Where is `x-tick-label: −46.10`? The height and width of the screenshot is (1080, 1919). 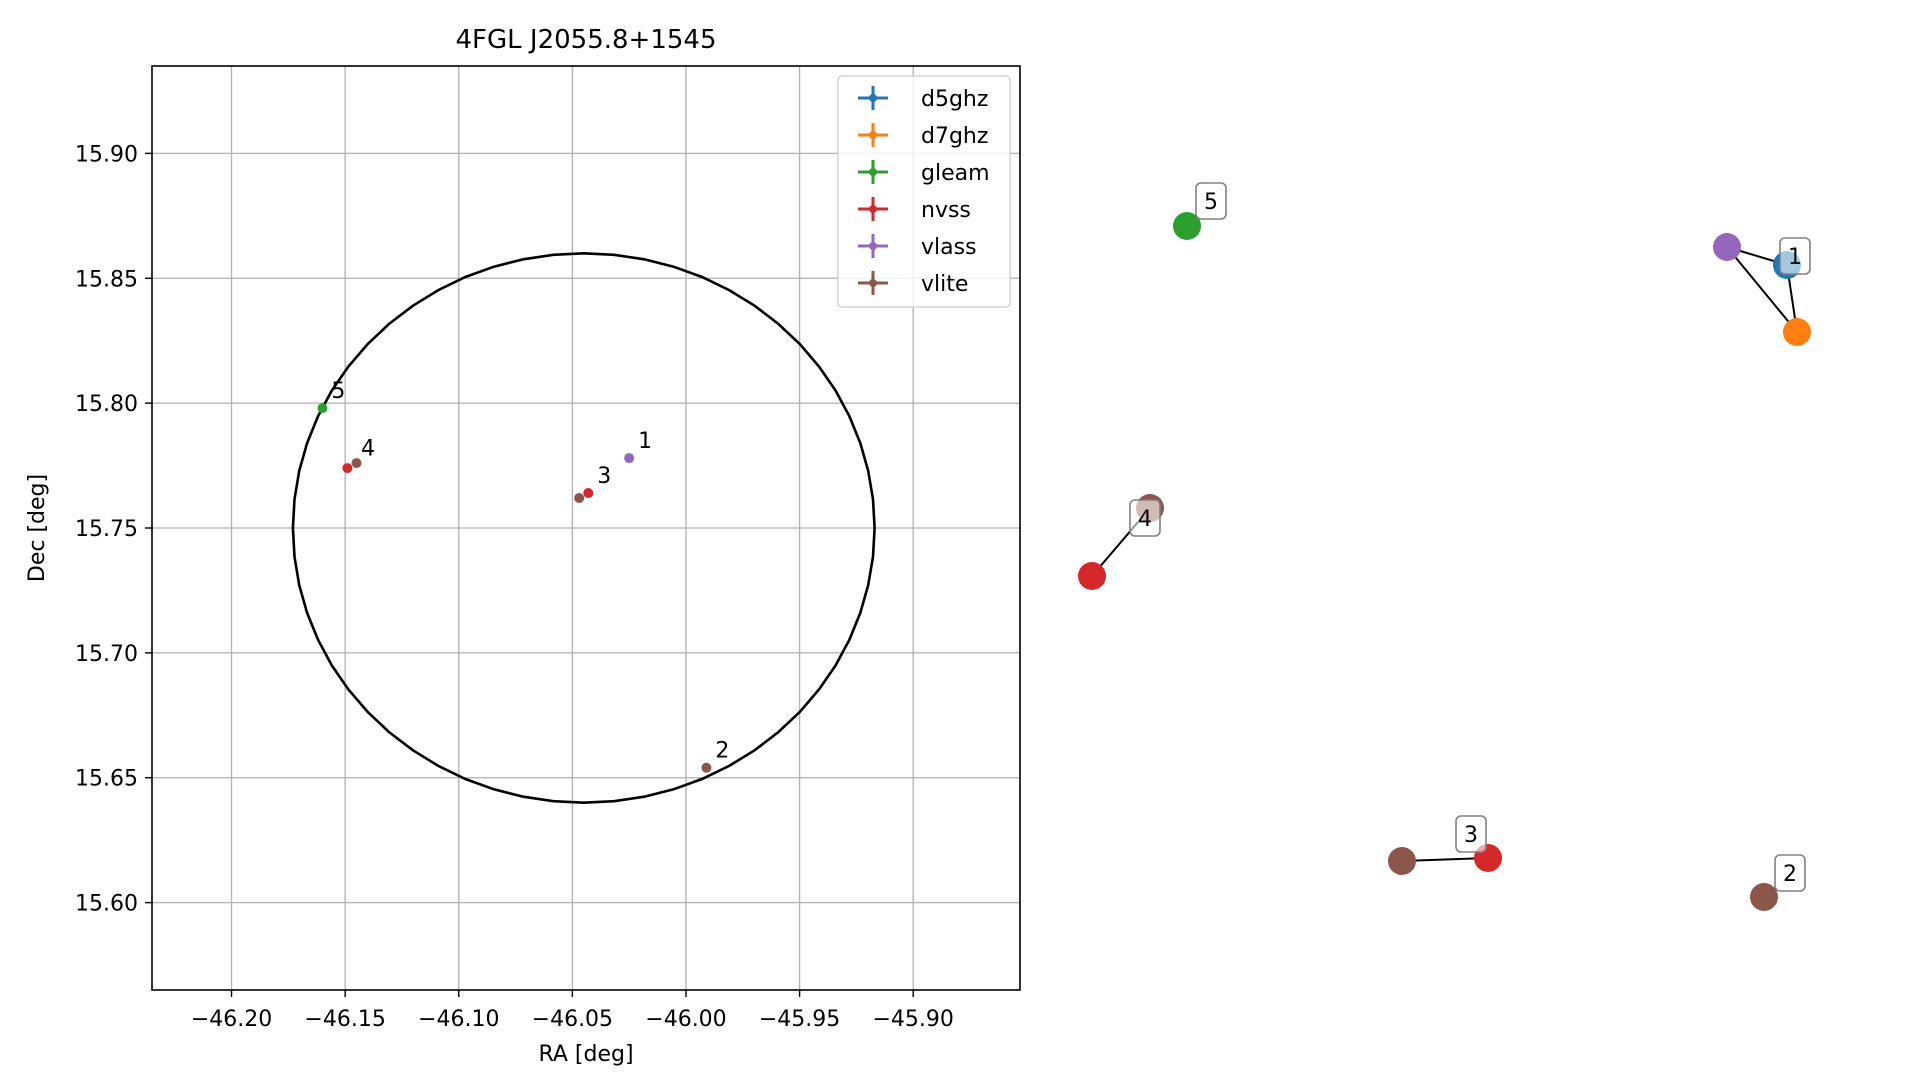
x-tick-label: −46.10 is located at coordinates (458, 1019).